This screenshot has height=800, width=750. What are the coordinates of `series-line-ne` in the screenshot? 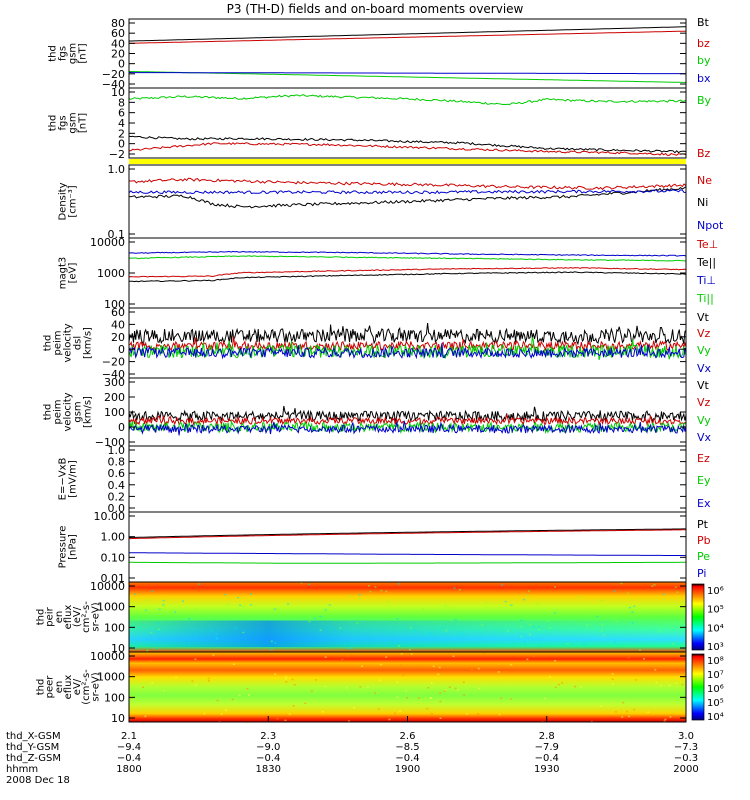 It's located at (407, 184).